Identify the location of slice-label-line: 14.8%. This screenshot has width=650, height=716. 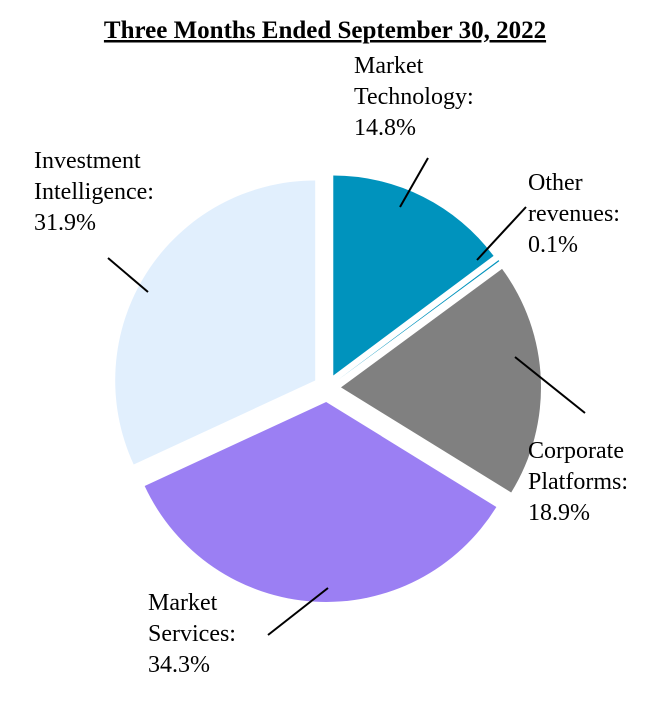
(385, 128).